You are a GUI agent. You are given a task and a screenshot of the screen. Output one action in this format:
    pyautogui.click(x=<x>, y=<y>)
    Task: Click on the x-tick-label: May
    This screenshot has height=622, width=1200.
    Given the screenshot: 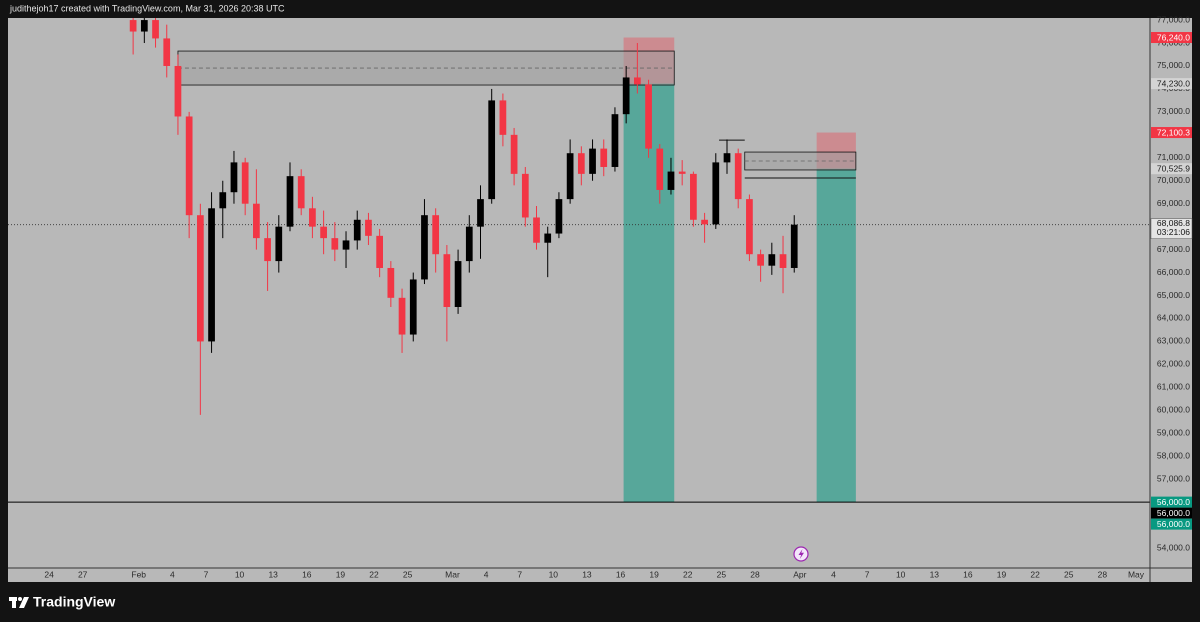 What is the action you would take?
    pyautogui.click(x=1136, y=574)
    